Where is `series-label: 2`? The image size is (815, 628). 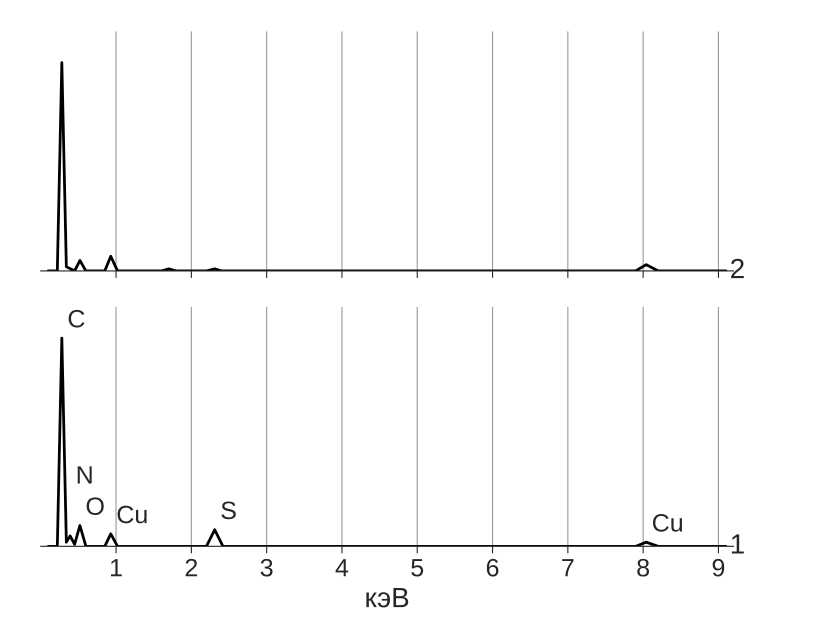 series-label: 2 is located at coordinates (737, 268).